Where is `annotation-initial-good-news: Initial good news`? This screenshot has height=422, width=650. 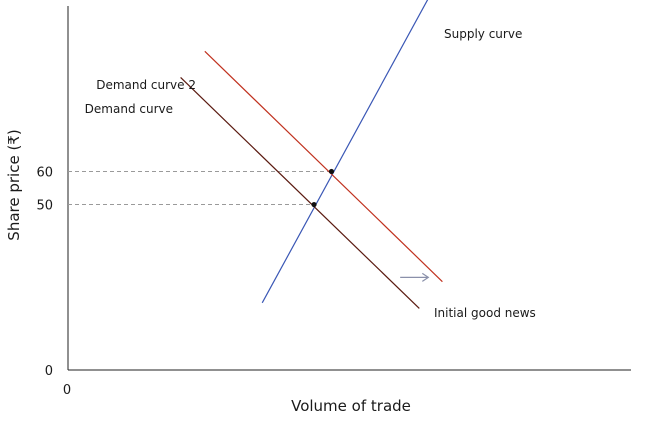
annotation-initial-good-news: Initial good news is located at coordinates (485, 313).